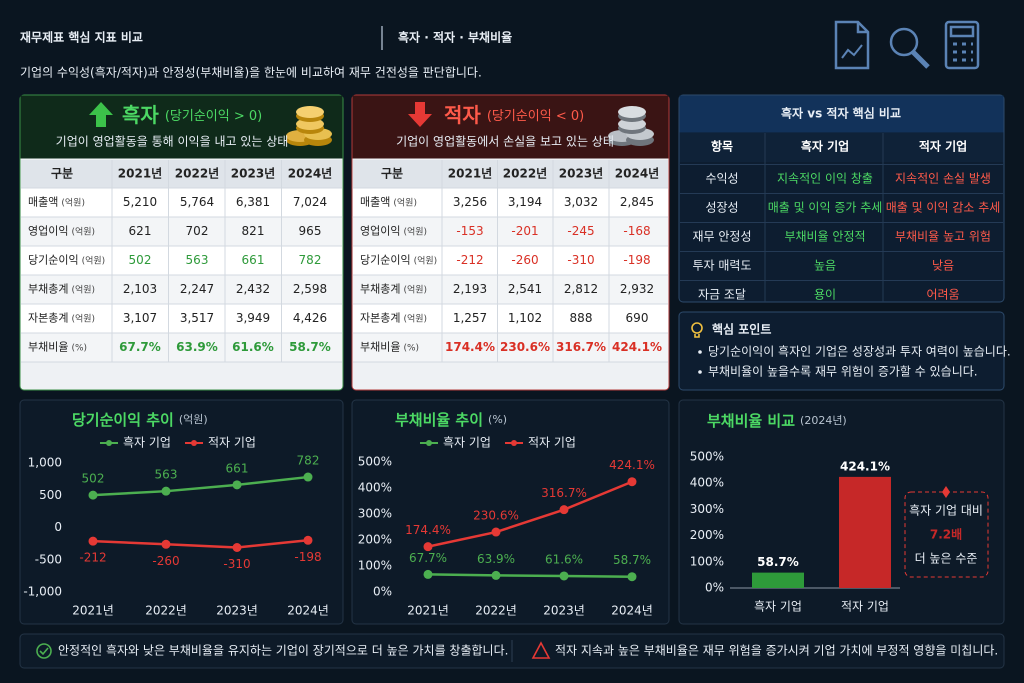 Image resolution: width=1024 pixels, height=683 pixels. I want to click on chart-title: 부채비율 추이 (%), so click(451, 420).